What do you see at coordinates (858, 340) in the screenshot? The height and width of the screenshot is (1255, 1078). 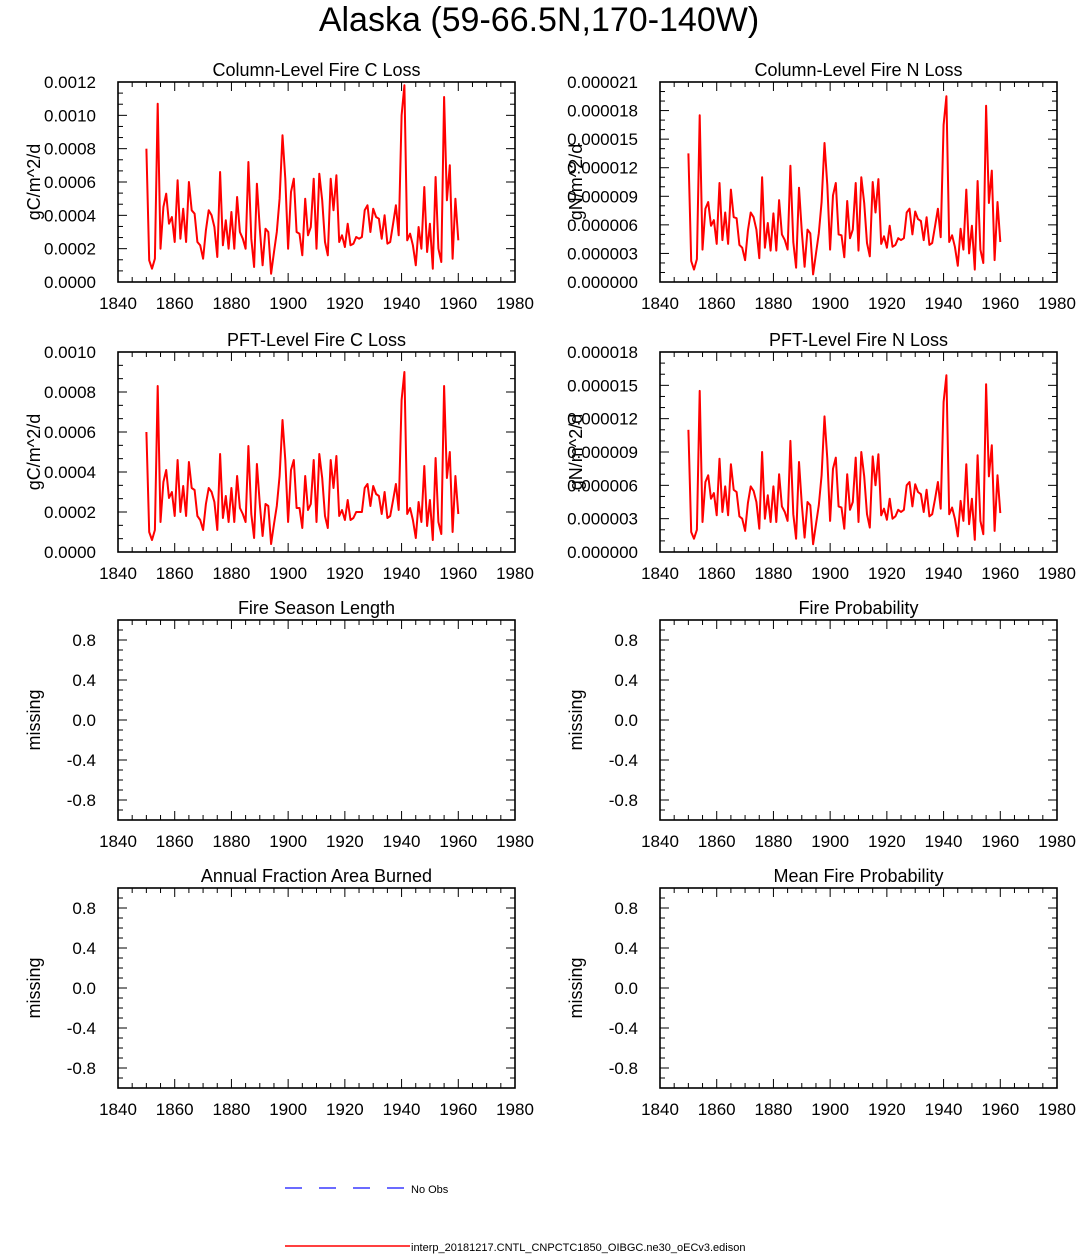 I see `chart-title: PFT-Level Fire N Loss` at bounding box center [858, 340].